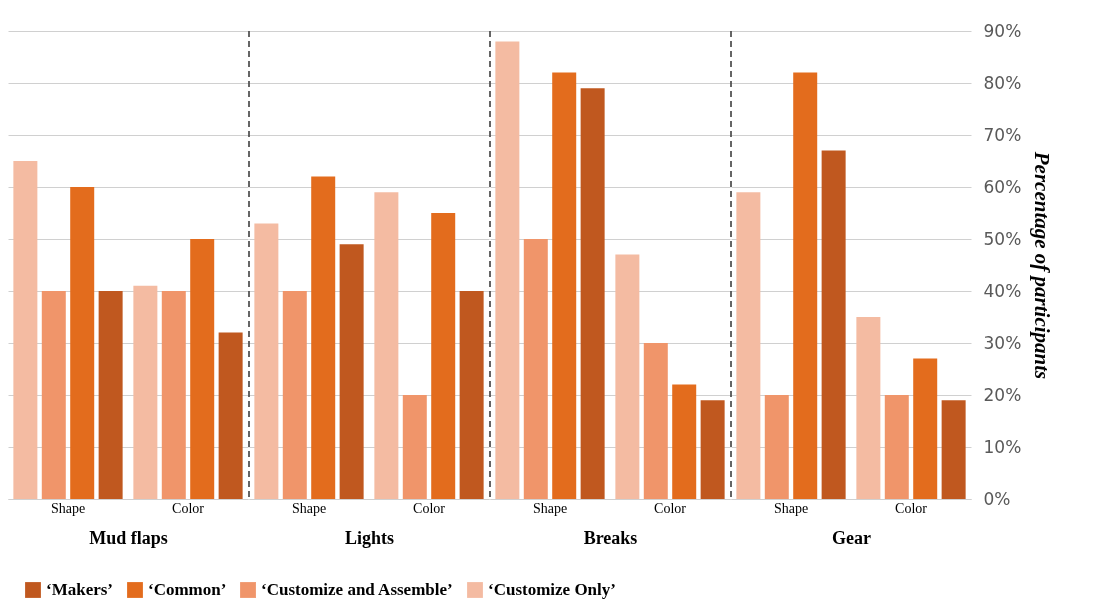  I want to click on legend-label: ‘Customize Only’, so click(552, 589).